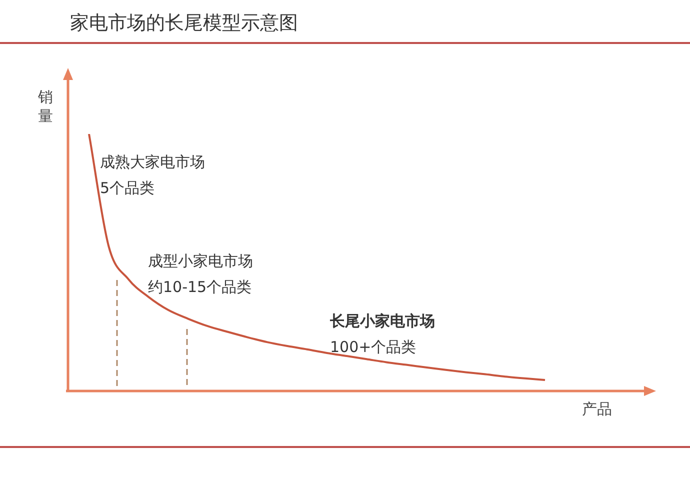 The height and width of the screenshot is (489, 690). I want to click on annotation: 约10-15个品类, so click(200, 287).